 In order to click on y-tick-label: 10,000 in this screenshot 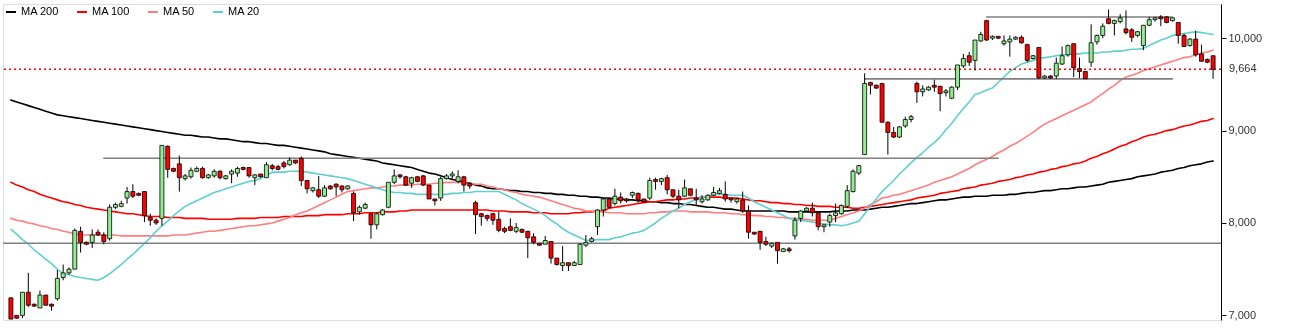, I will do `click(1245, 37)`.